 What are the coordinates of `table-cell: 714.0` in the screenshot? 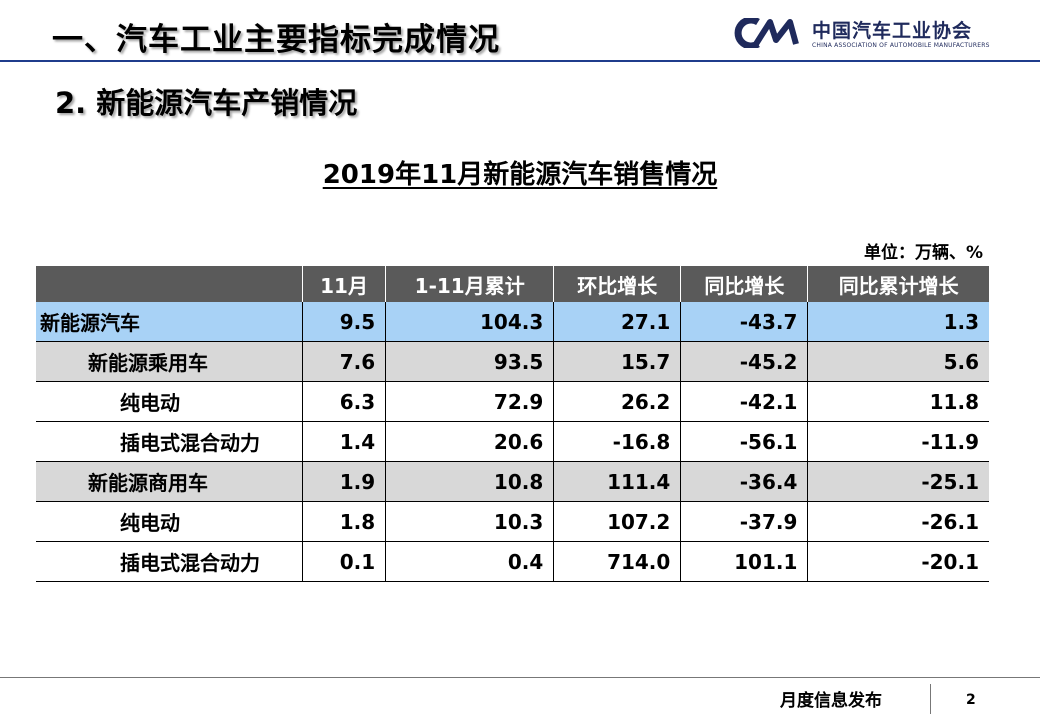 It's located at (617, 561).